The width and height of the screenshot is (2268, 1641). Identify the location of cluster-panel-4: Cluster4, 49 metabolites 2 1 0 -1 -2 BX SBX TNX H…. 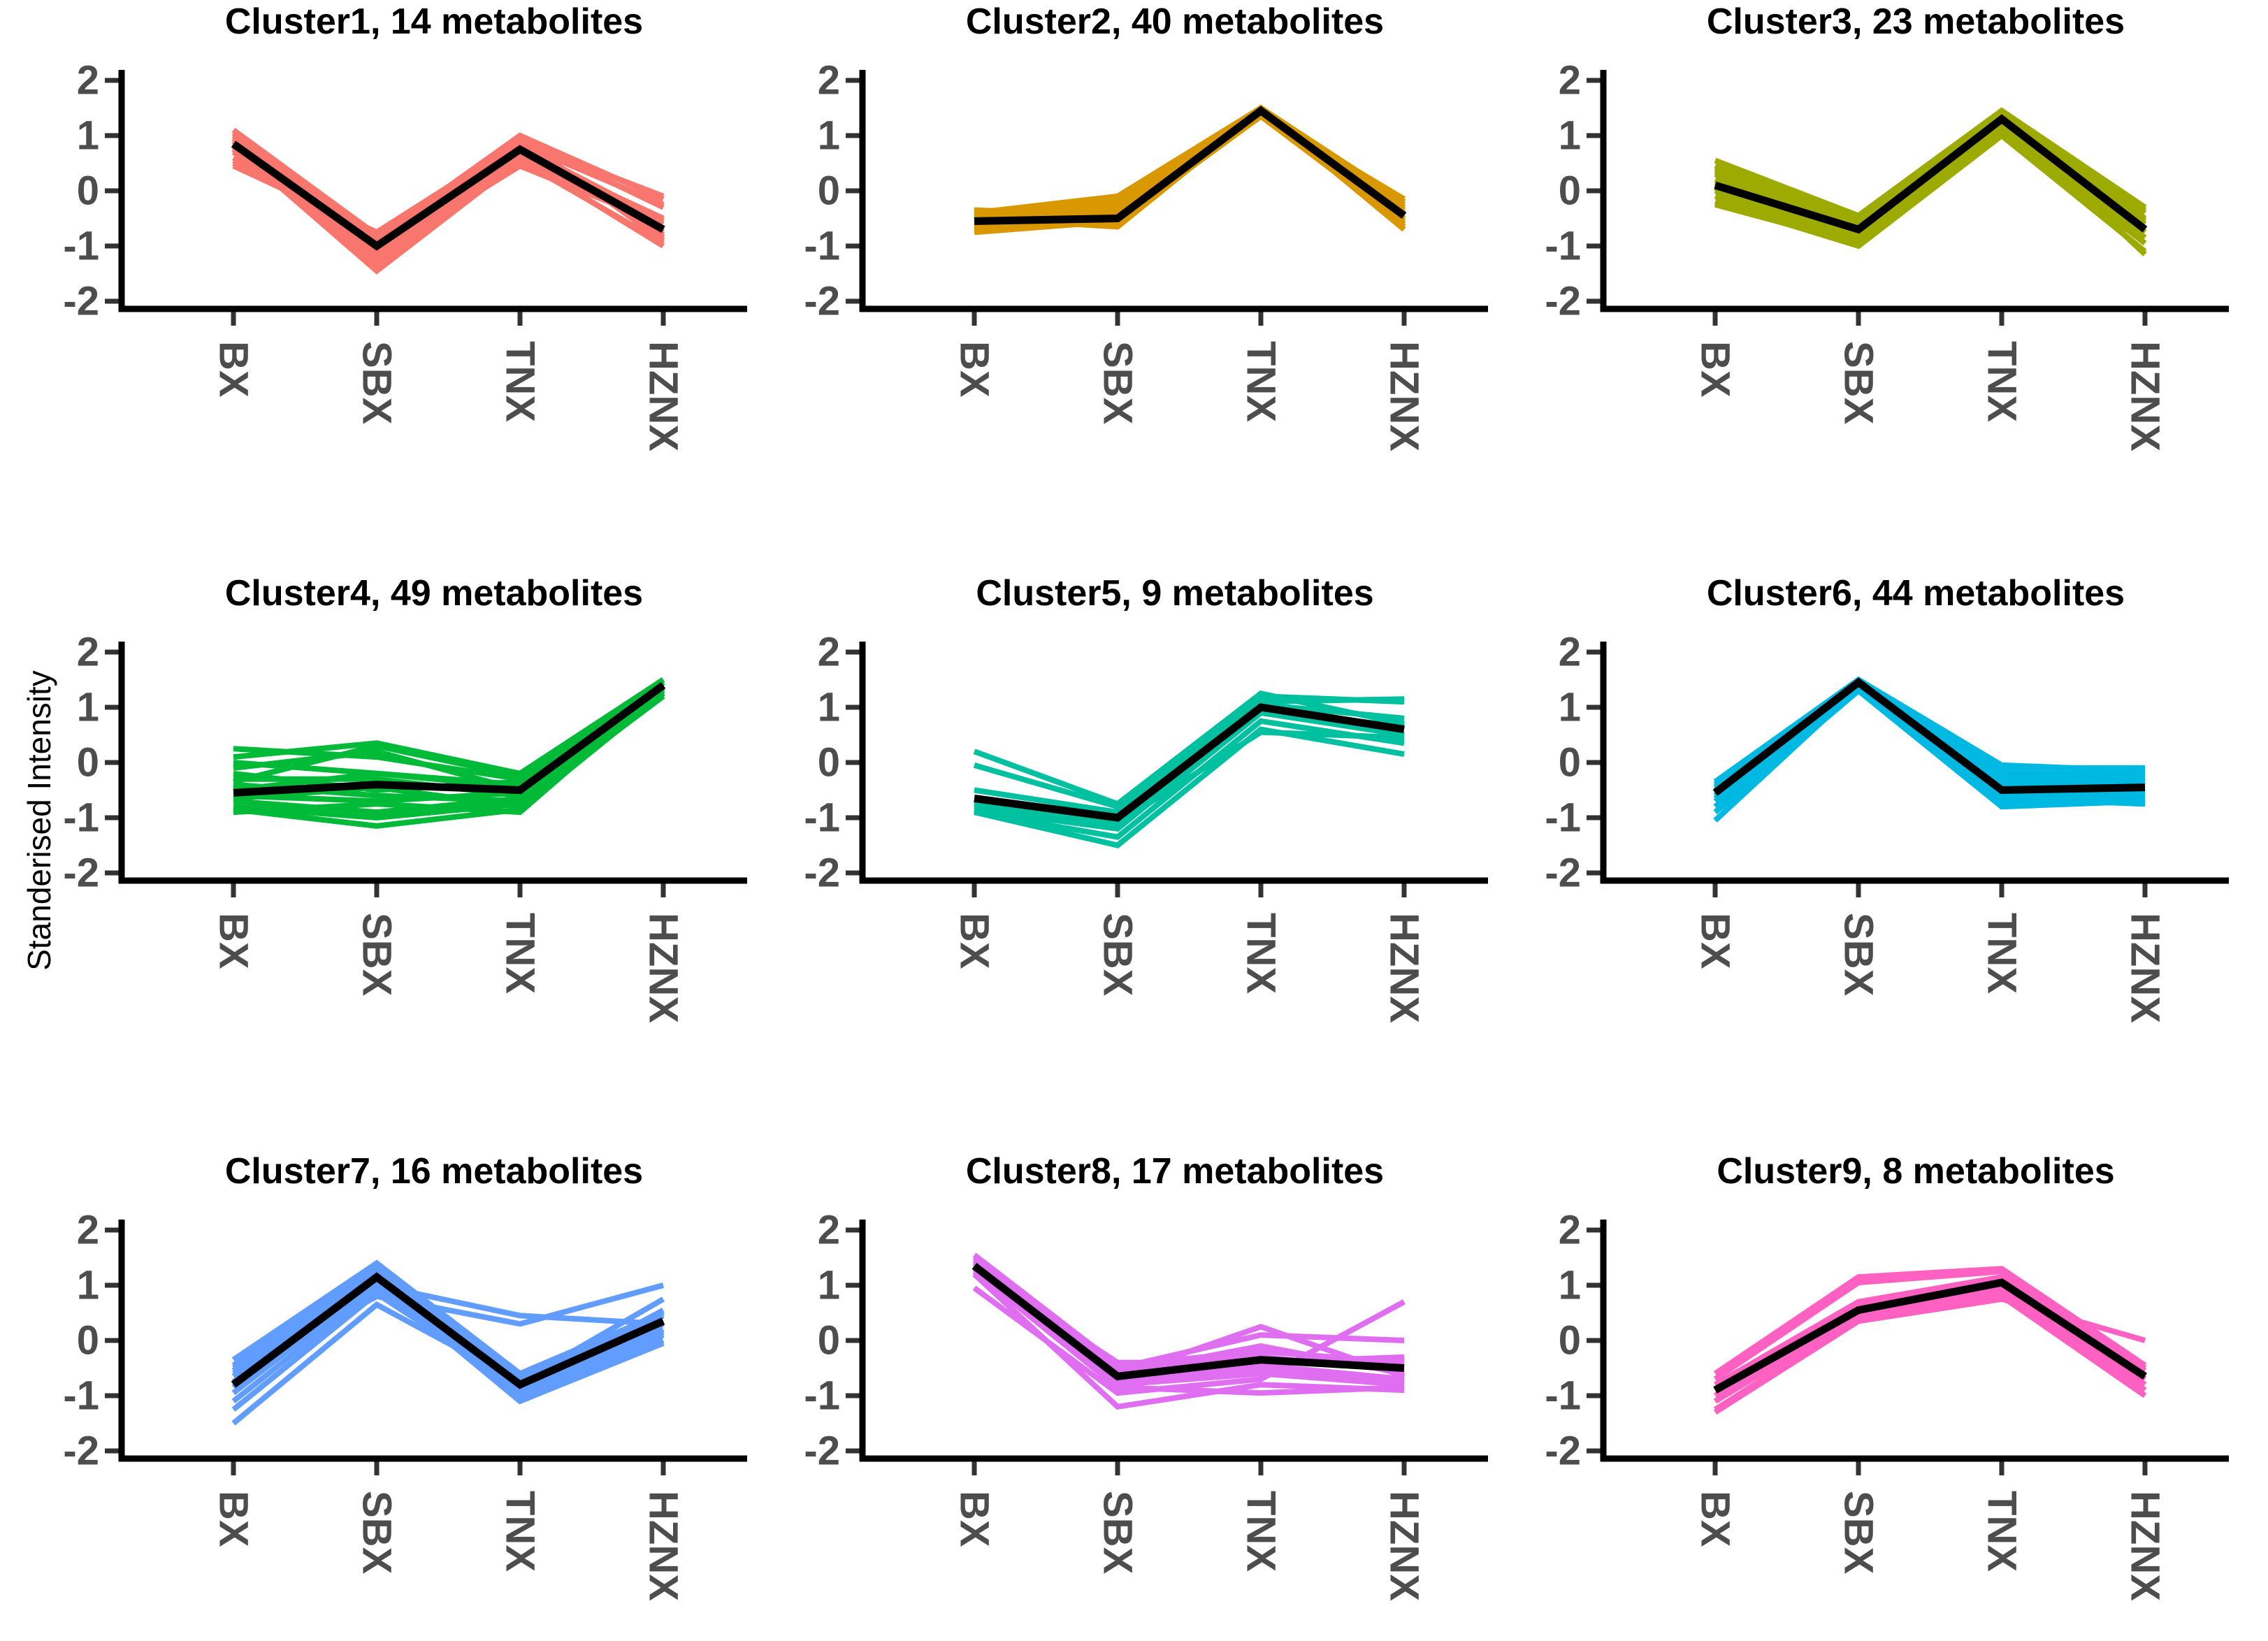
(415, 820).